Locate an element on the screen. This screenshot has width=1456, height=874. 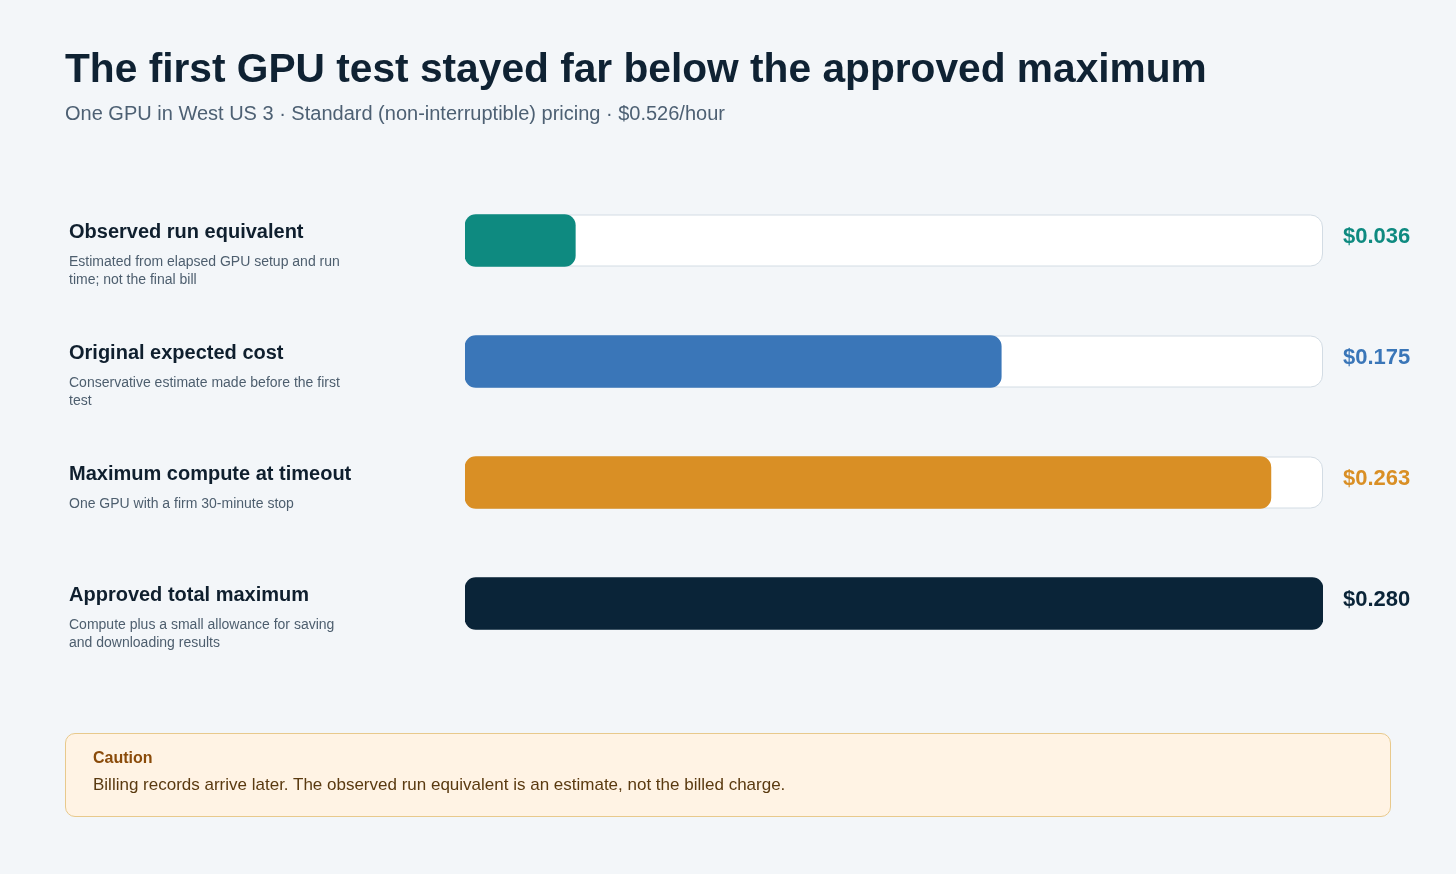
text: Compute plus a small allowance for saving and downloading results is located at coordinates (202, 633).